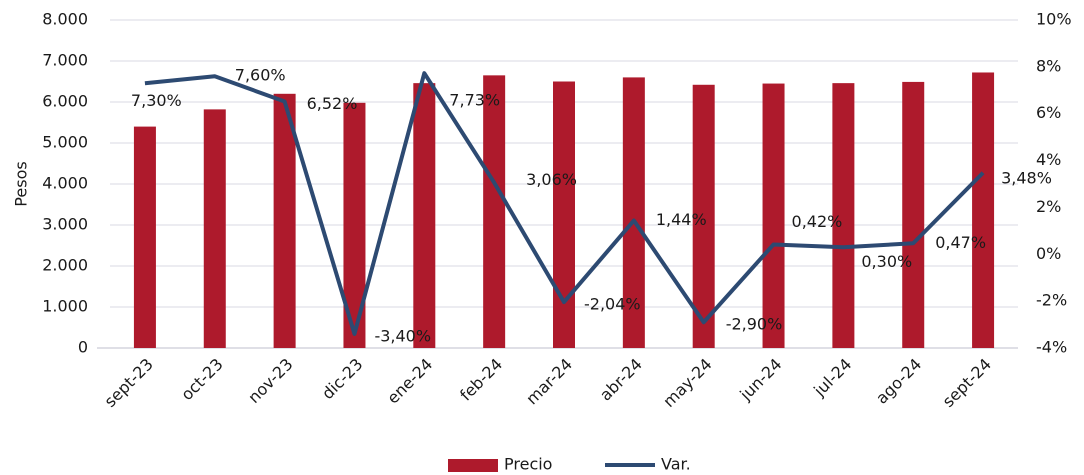  Describe the element at coordinates (83, 347) in the screenshot. I see `y-tick-label: 0` at that location.